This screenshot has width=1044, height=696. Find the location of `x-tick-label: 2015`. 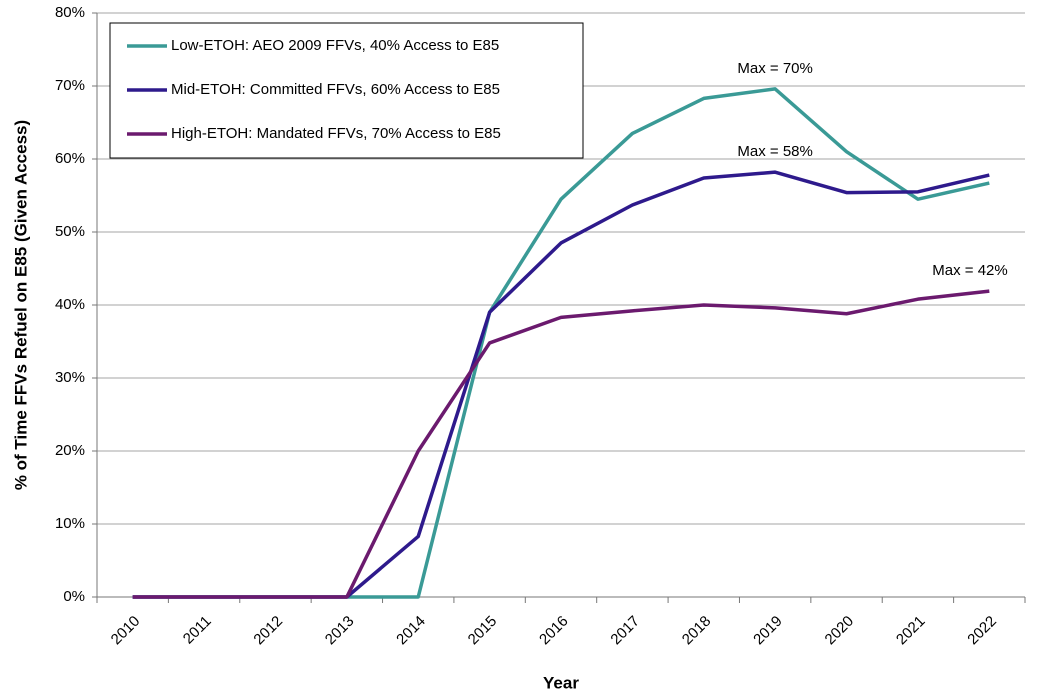

x-tick-label: 2015 is located at coordinates (483, 631).